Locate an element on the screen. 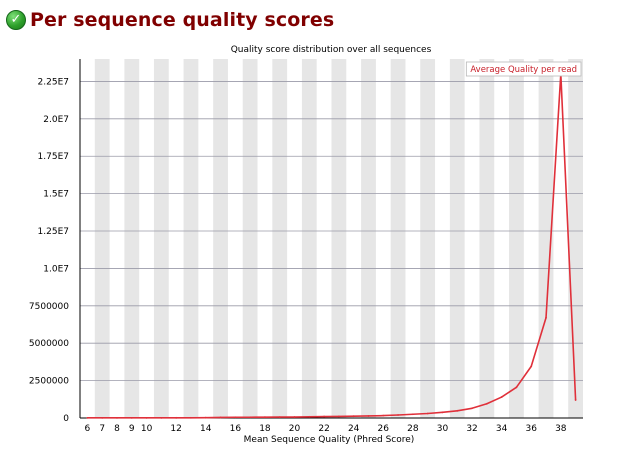 The height and width of the screenshot is (454, 640). x-tick-label: 7 is located at coordinates (102, 429).